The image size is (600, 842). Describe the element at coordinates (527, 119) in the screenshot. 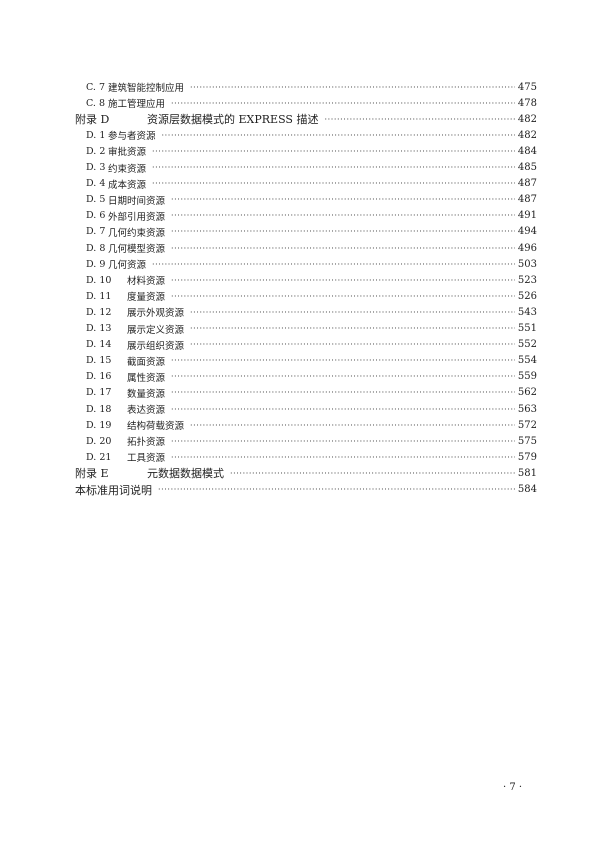

I see `entry-page: 482` at that location.